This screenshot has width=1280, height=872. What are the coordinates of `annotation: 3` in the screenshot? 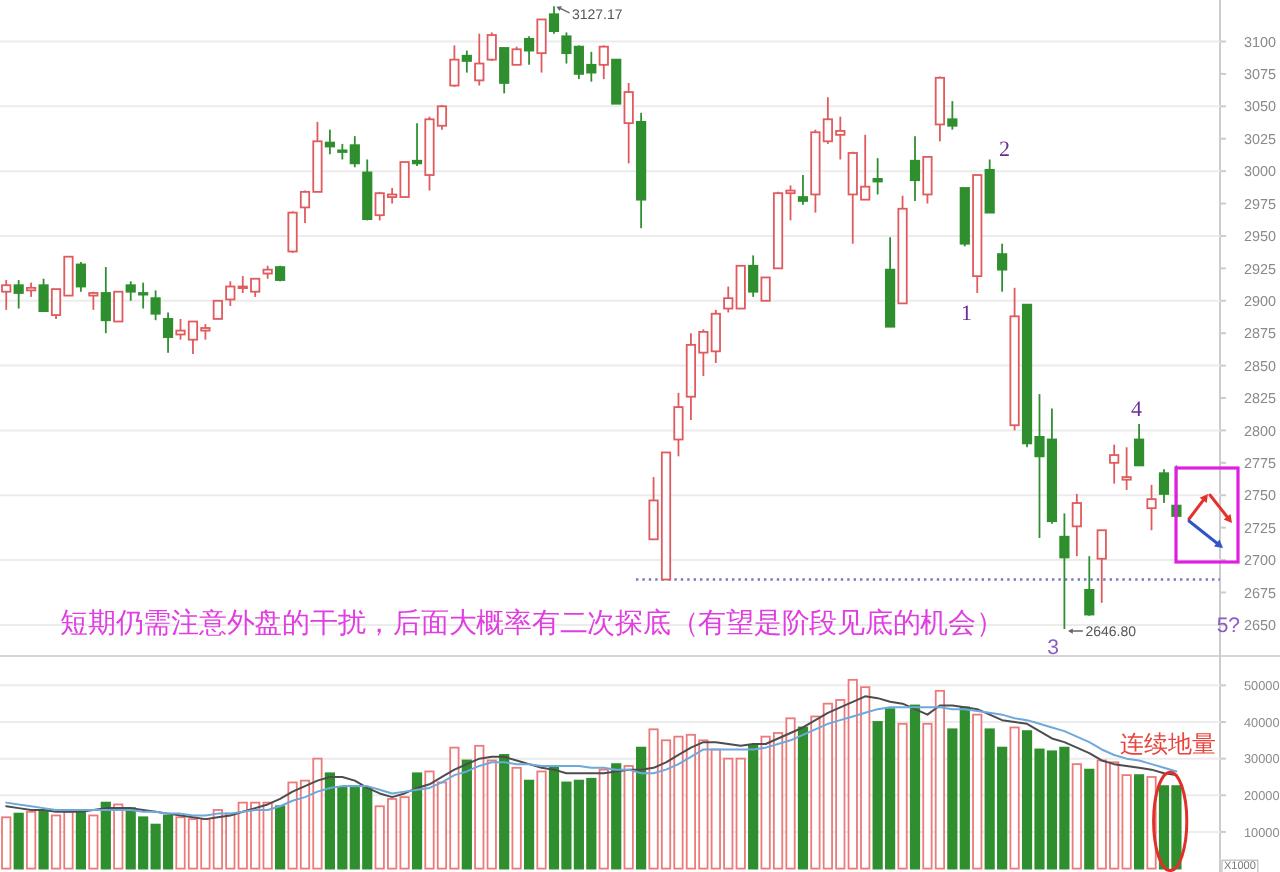 It's located at (1053, 648).